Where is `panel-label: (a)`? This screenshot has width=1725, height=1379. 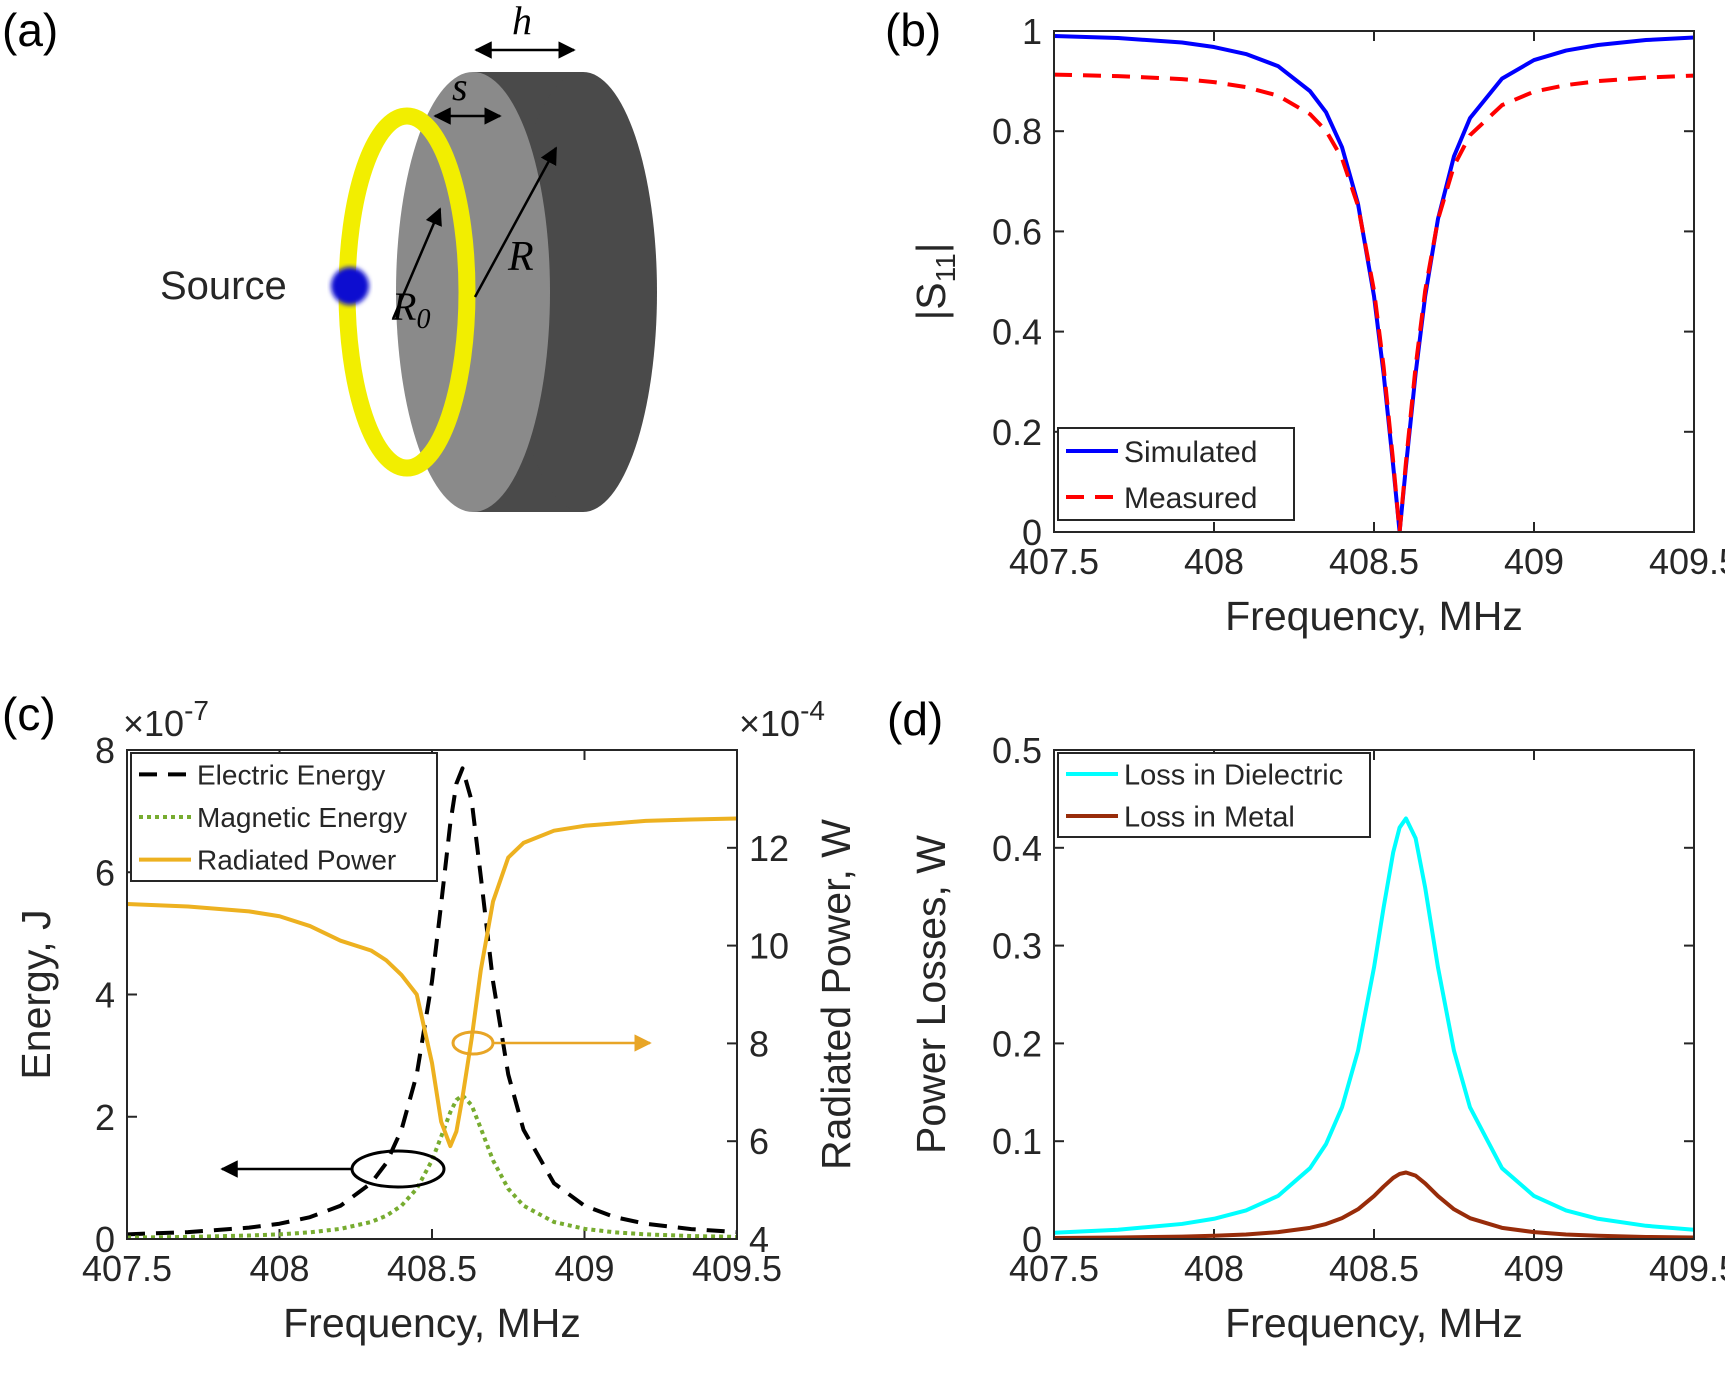 panel-label: (a) is located at coordinates (30, 30).